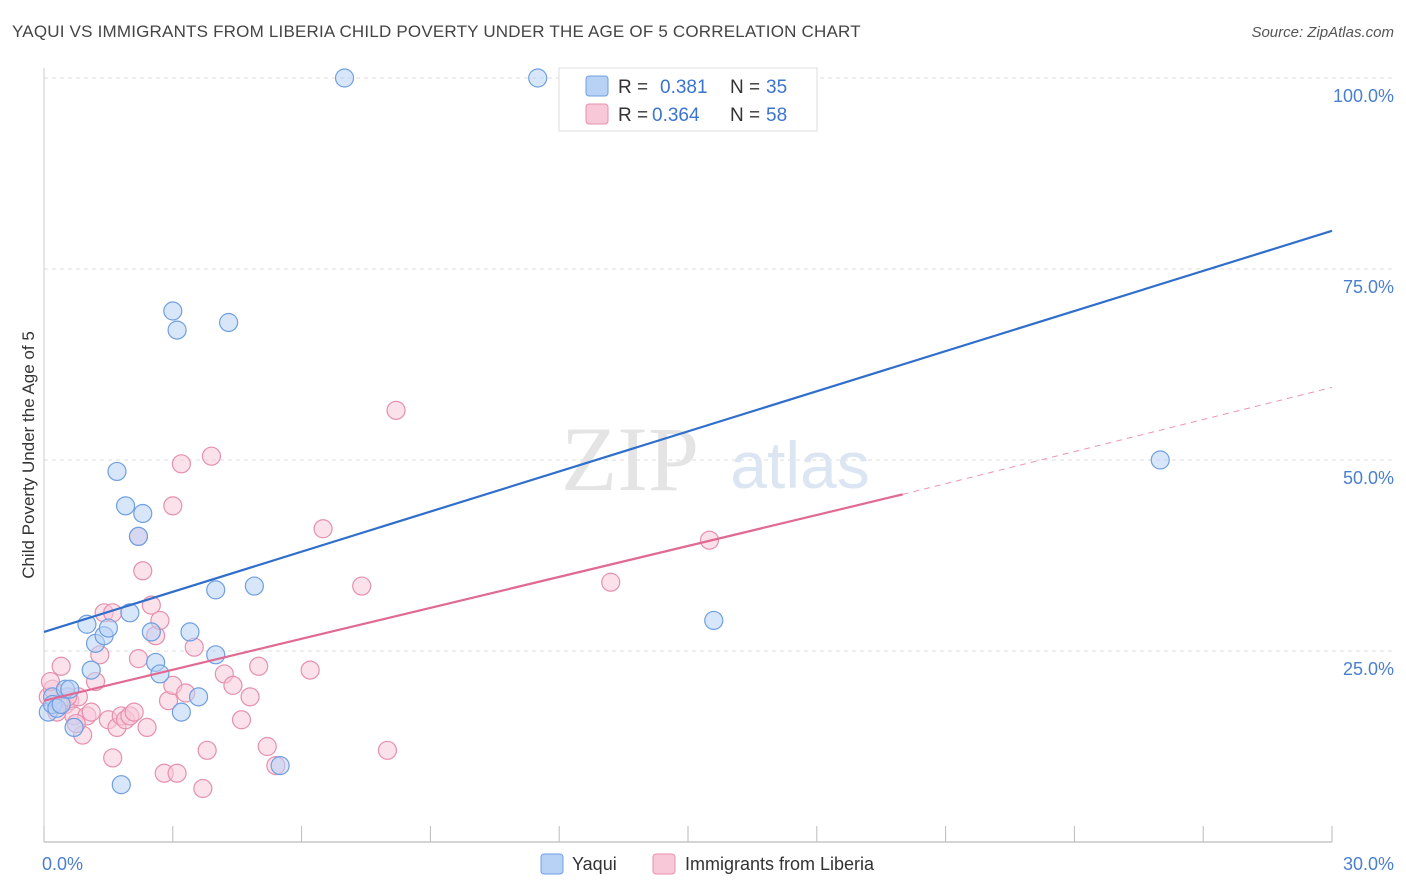  Describe the element at coordinates (688, 834) in the screenshot. I see `x-ticks` at that location.